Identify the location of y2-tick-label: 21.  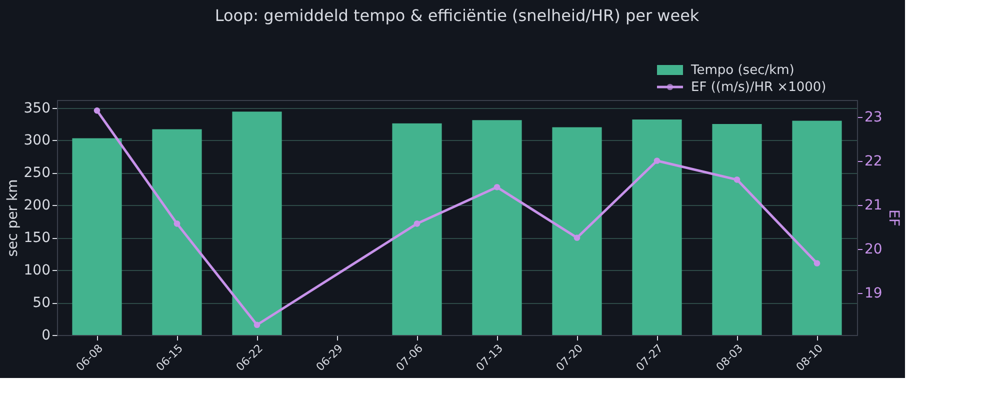
(873, 206).